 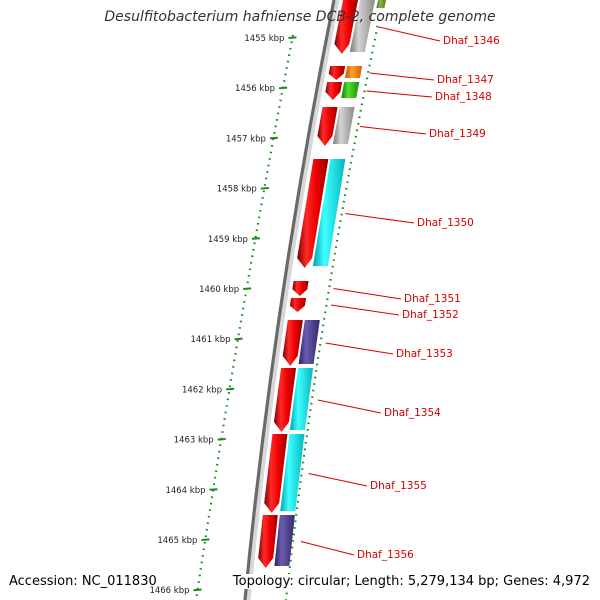 What do you see at coordinates (381, 4) in the screenshot?
I see `gene-feature-offscreen` at bounding box center [381, 4].